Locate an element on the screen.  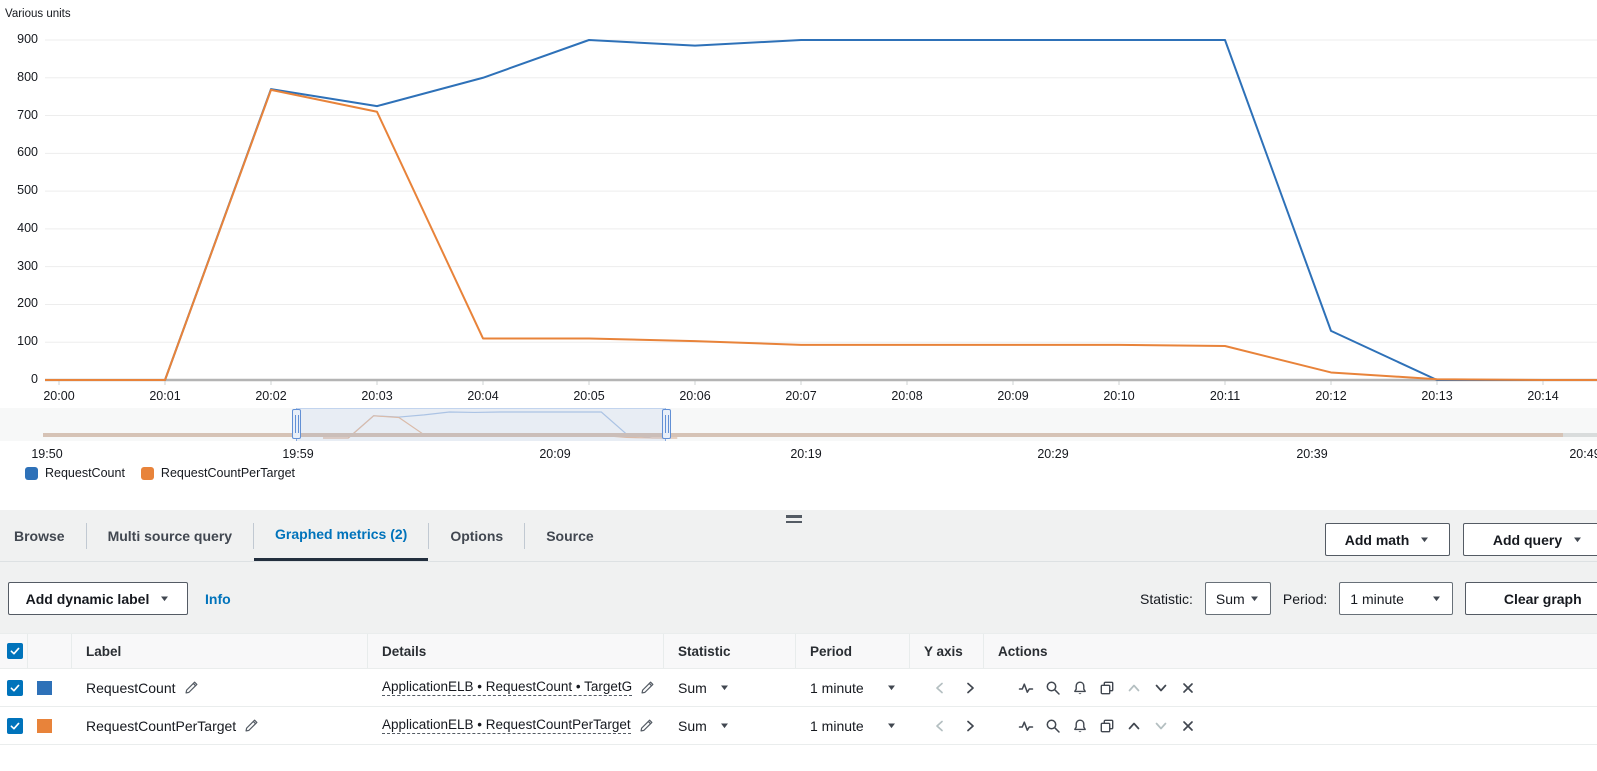
period-value: 1 minute is located at coordinates (1377, 598).